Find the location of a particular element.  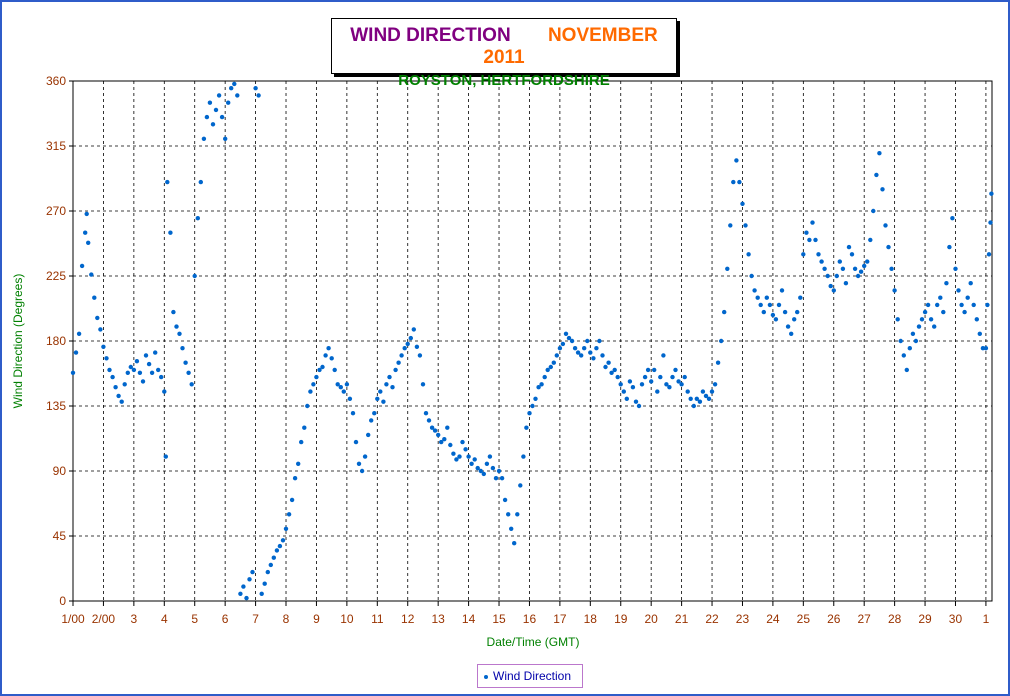

x-tick-label: 8 is located at coordinates (286, 619).